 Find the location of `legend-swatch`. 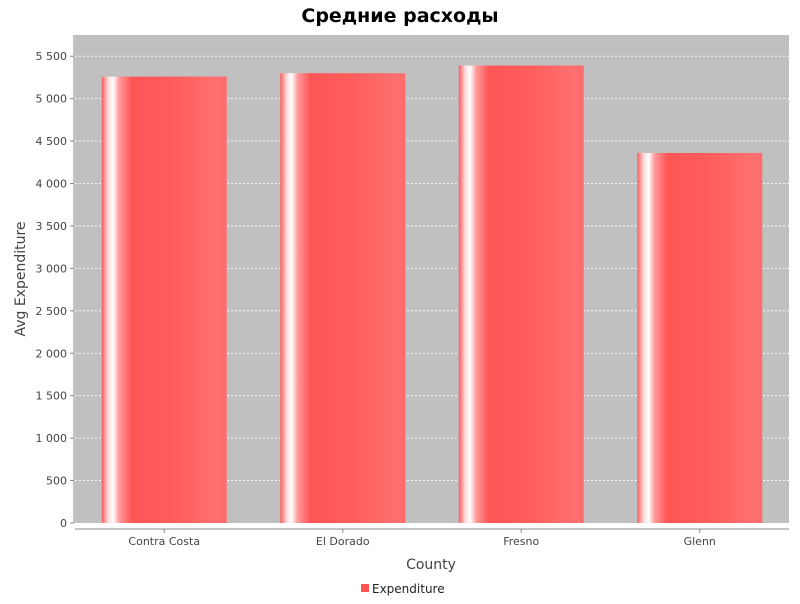

legend-swatch is located at coordinates (365, 588).